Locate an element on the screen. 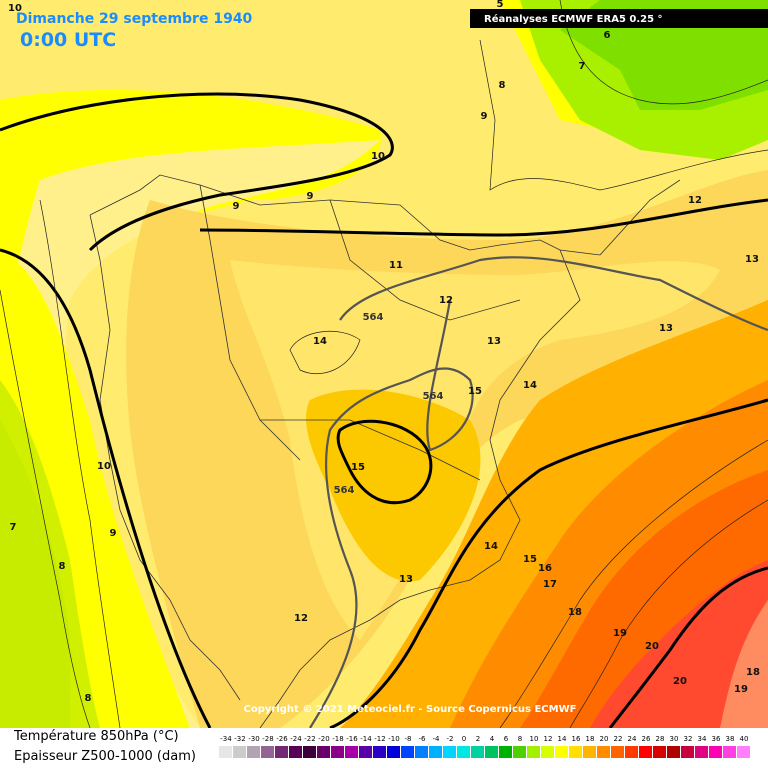  legend-value: 40 is located at coordinates (744, 739).